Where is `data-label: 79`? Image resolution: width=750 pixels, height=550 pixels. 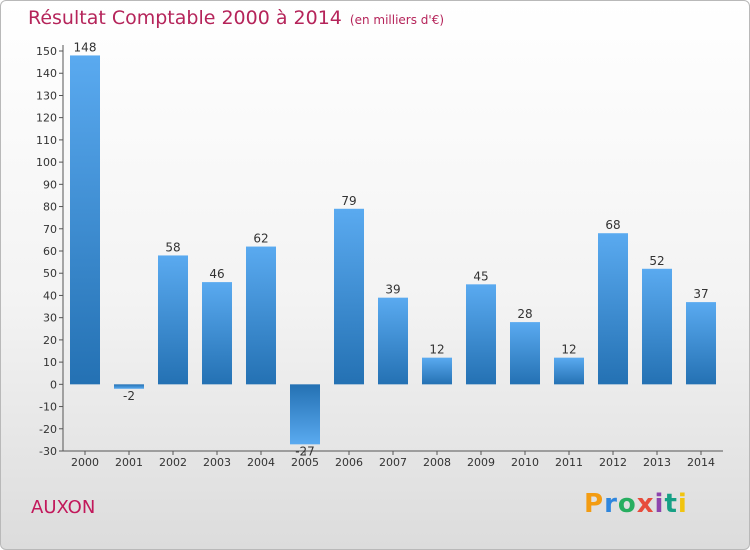 data-label: 79 is located at coordinates (348, 201).